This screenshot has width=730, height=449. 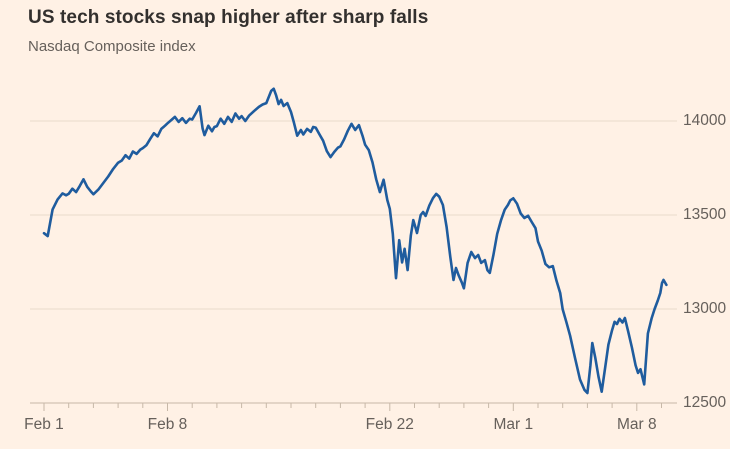 What do you see at coordinates (705, 402) in the screenshot?
I see `y-axis-label: 12500` at bounding box center [705, 402].